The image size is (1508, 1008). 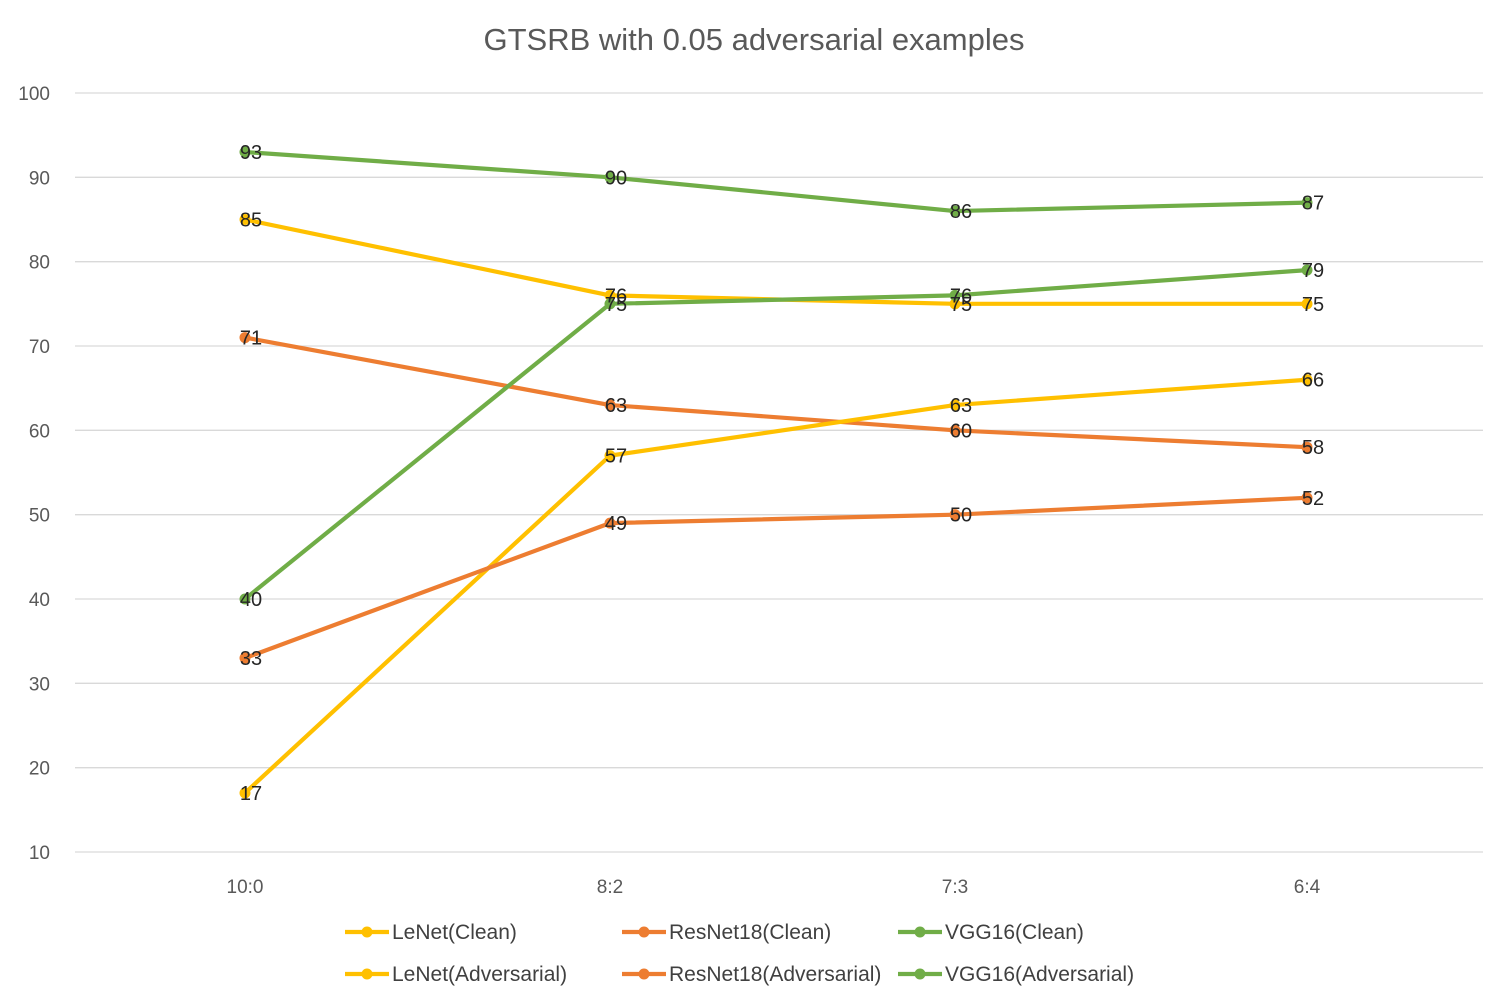 I want to click on data-label: 93, so click(x=251, y=153).